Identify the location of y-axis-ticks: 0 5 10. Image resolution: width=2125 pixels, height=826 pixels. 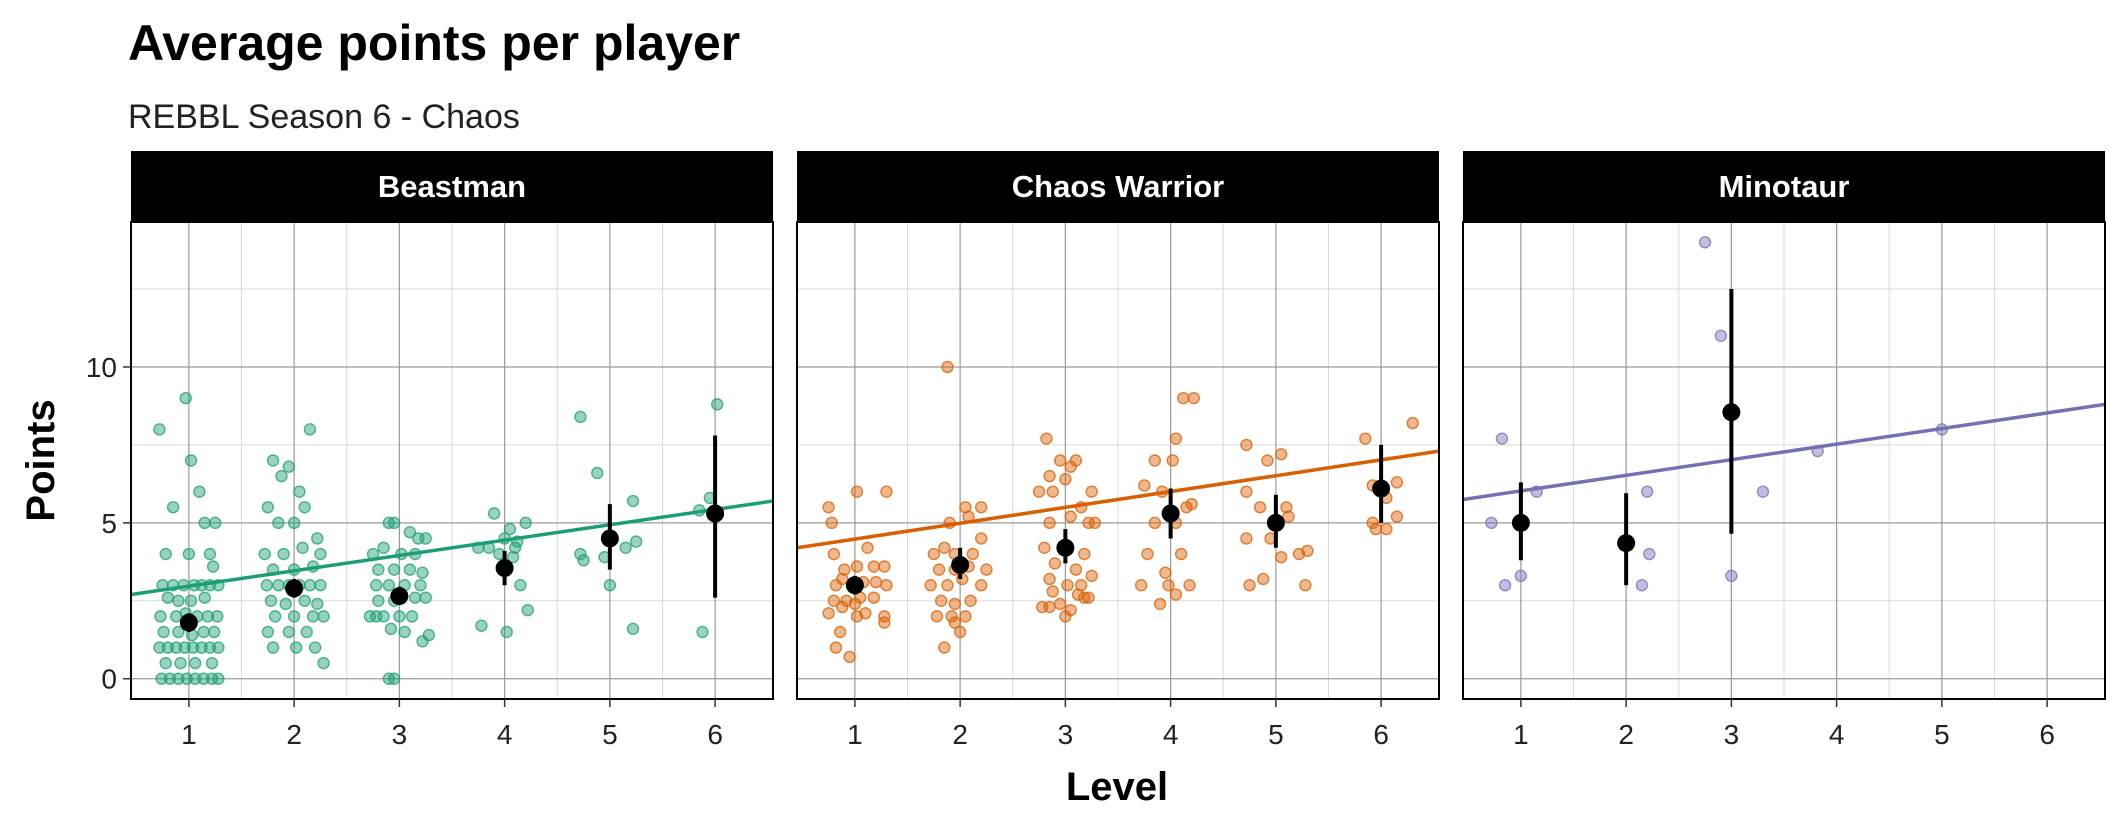
(108, 523).